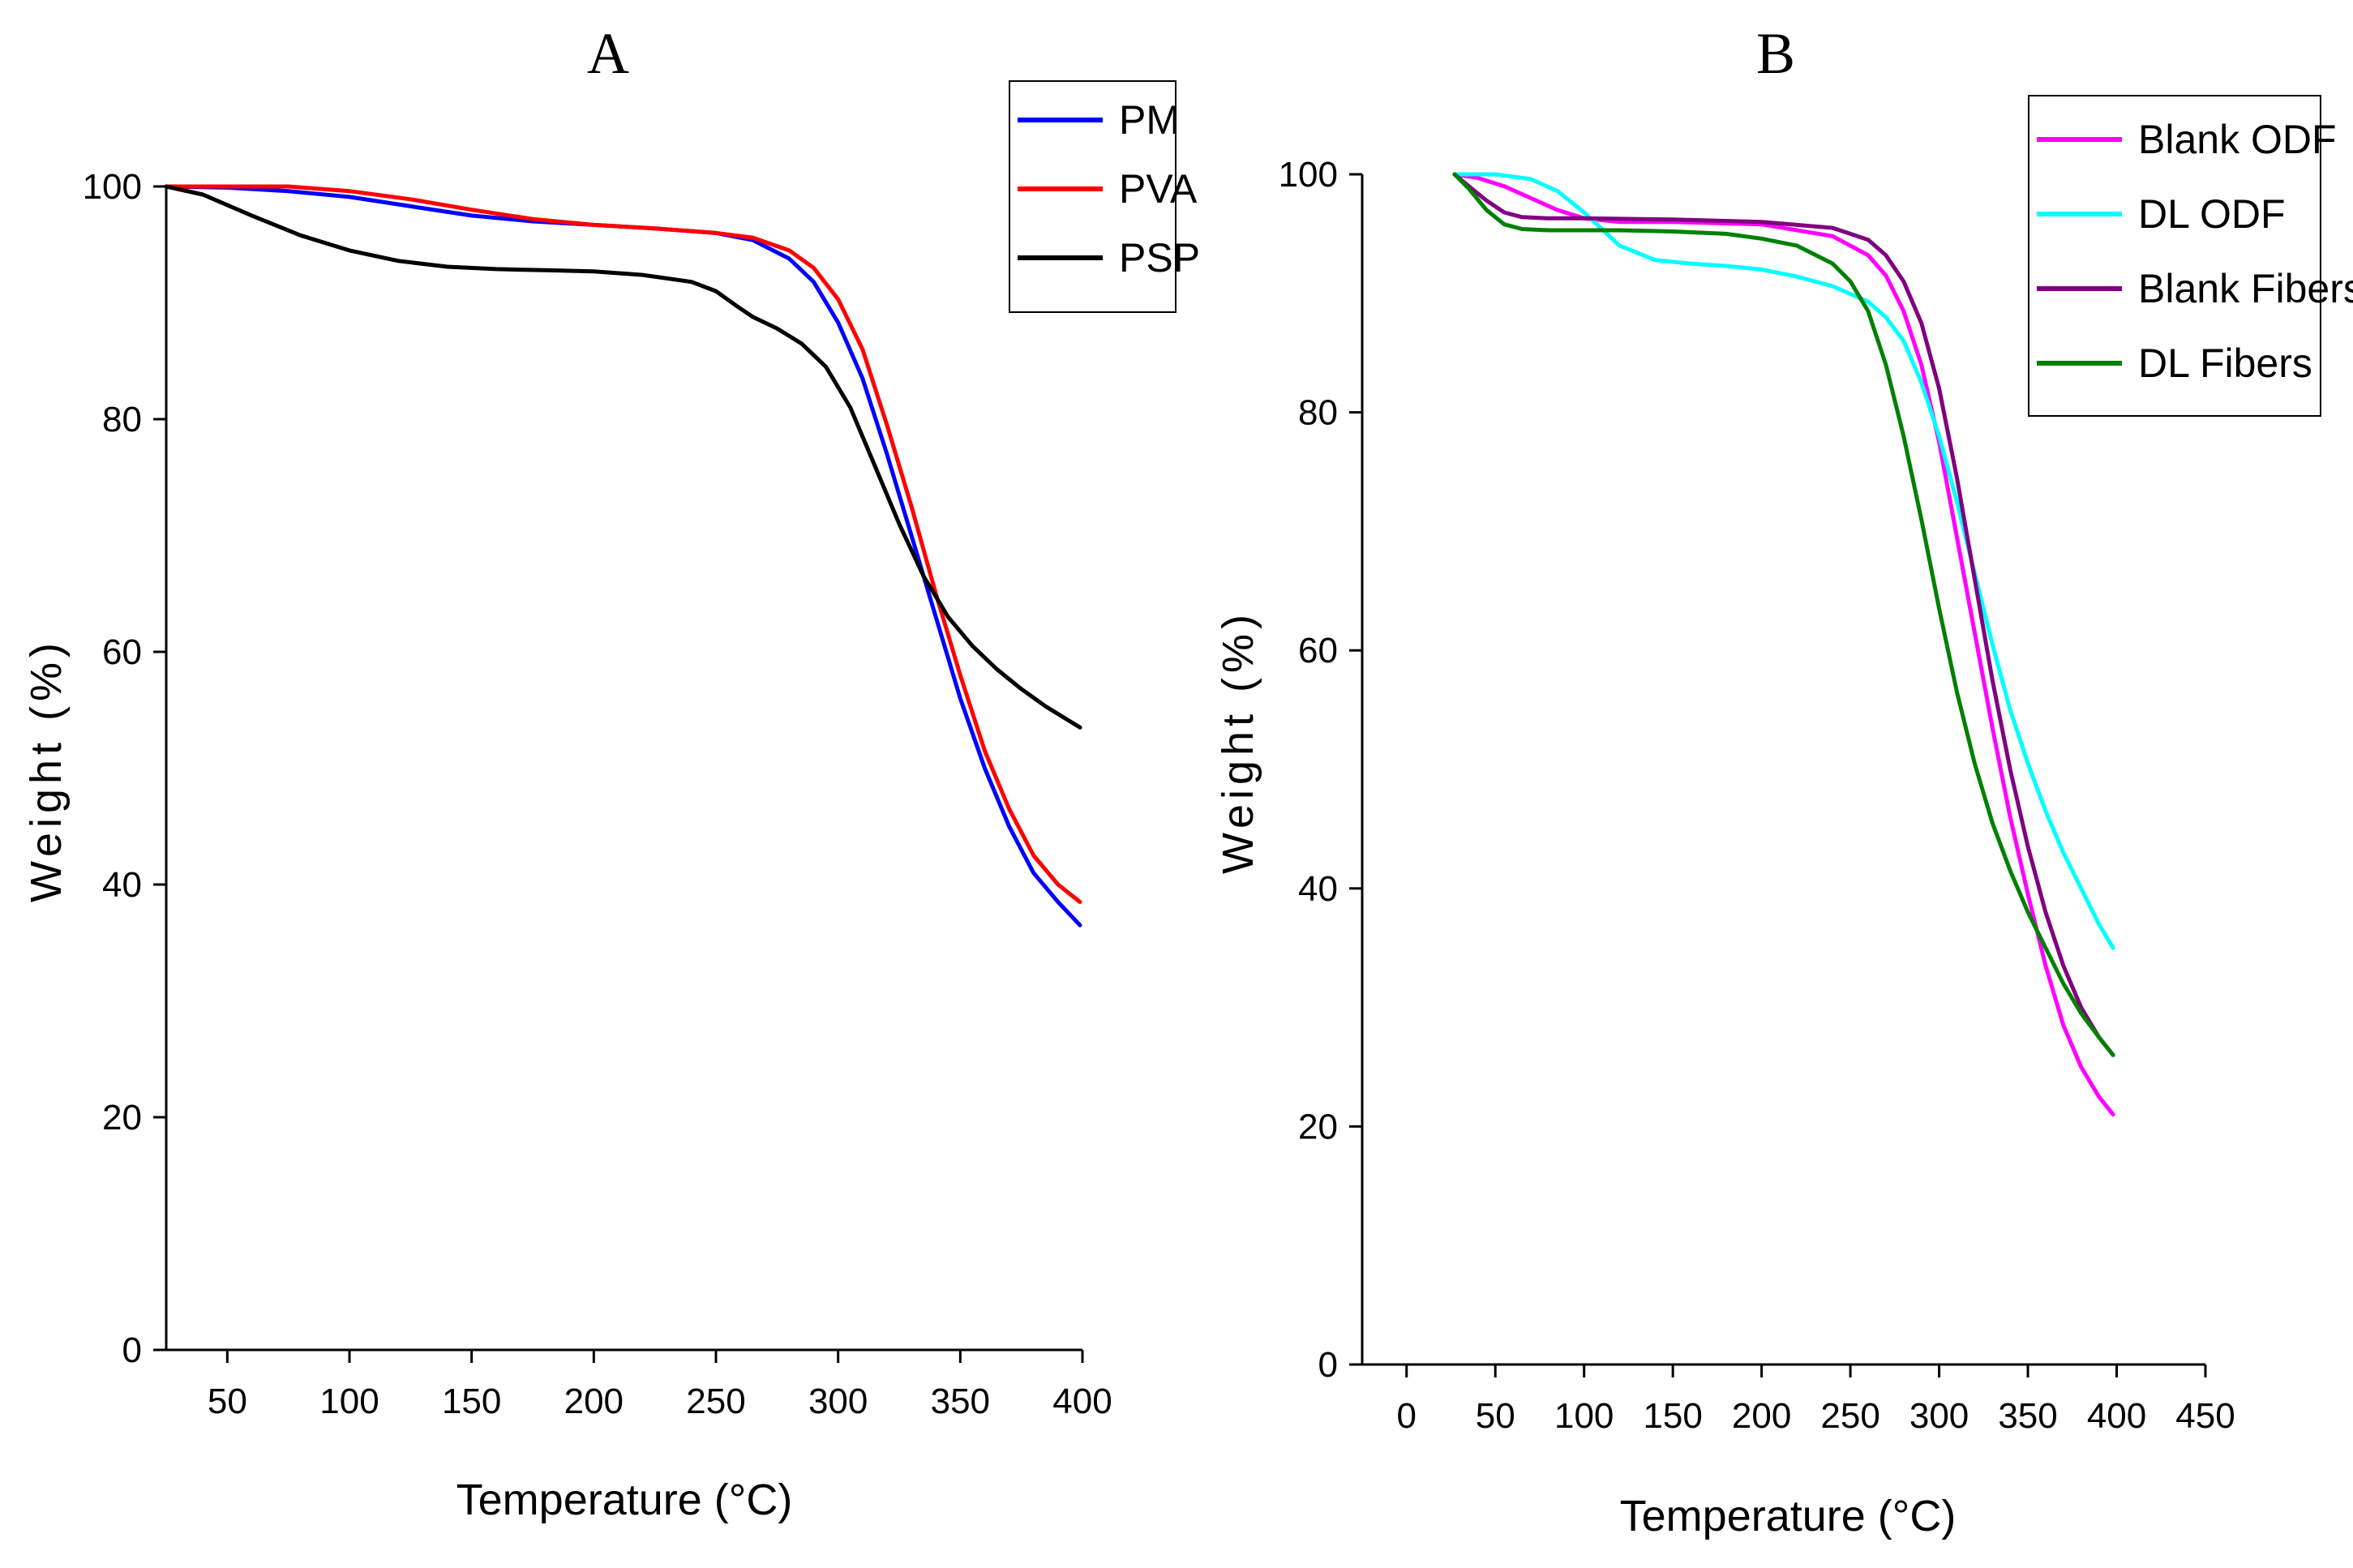 This screenshot has width=2353, height=1568. What do you see at coordinates (122, 419) in the screenshot?
I see `panel-a-y-tick-label: 80` at bounding box center [122, 419].